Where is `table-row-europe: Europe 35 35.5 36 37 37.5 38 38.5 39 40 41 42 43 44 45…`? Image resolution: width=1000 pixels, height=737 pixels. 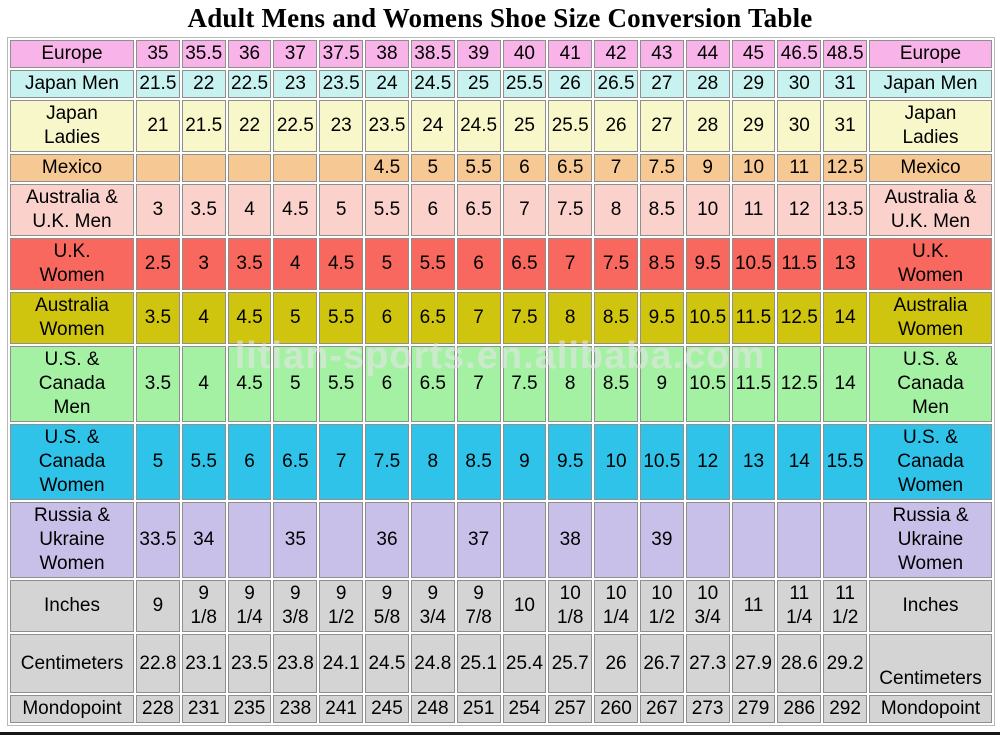
table-row-europe: Europe 35 35.5 36 37 37.5 38 38.5 39 40 41 42 43 44 45… is located at coordinates (501, 54).